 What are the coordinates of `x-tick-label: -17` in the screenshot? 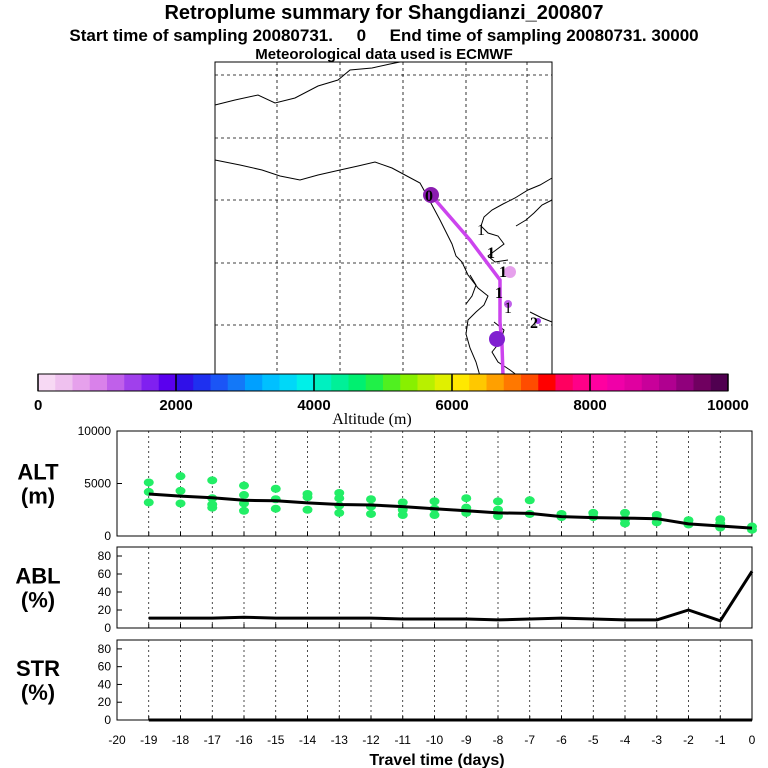 It's located at (213, 740).